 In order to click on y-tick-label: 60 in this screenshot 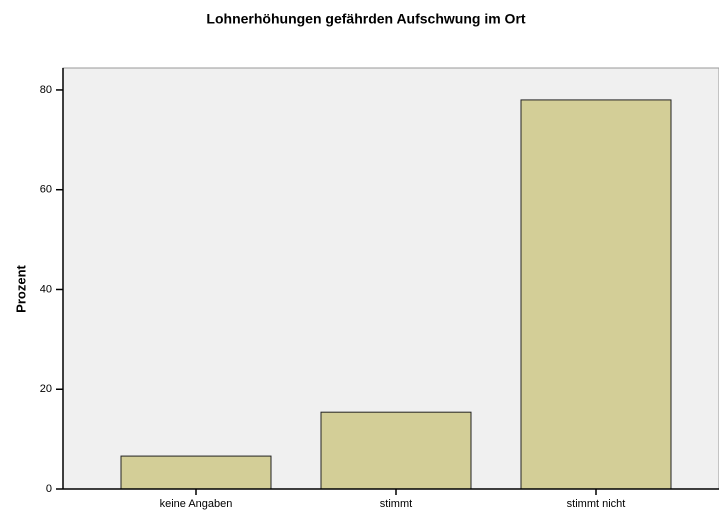, I will do `click(46, 190)`.